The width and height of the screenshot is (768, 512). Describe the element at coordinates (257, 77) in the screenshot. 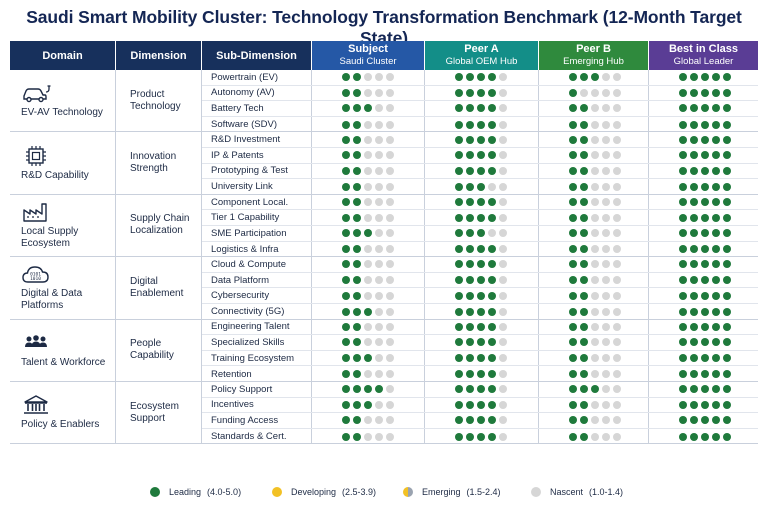

I see `subdimension-label: Powertrain (EV)` at that location.